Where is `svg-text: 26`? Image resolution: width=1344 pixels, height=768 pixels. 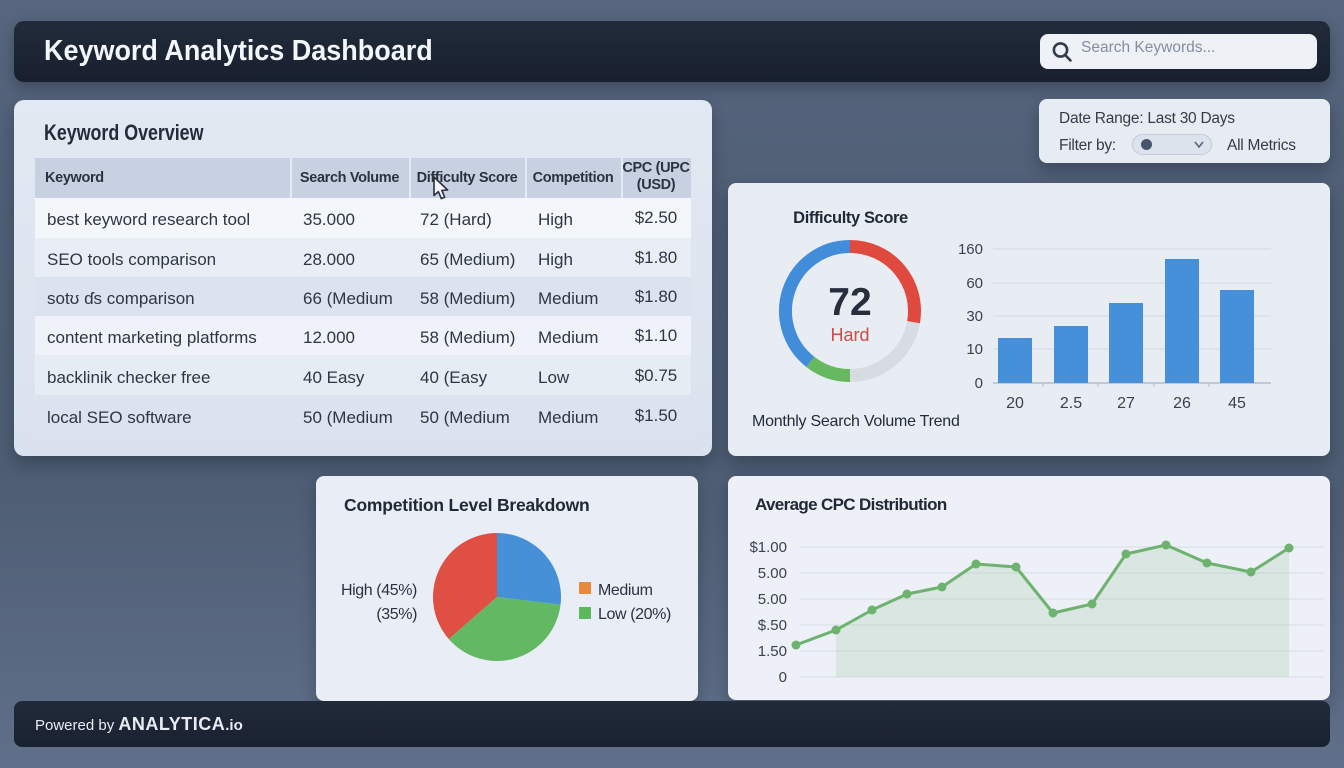
svg-text: 26 is located at coordinates (1182, 403).